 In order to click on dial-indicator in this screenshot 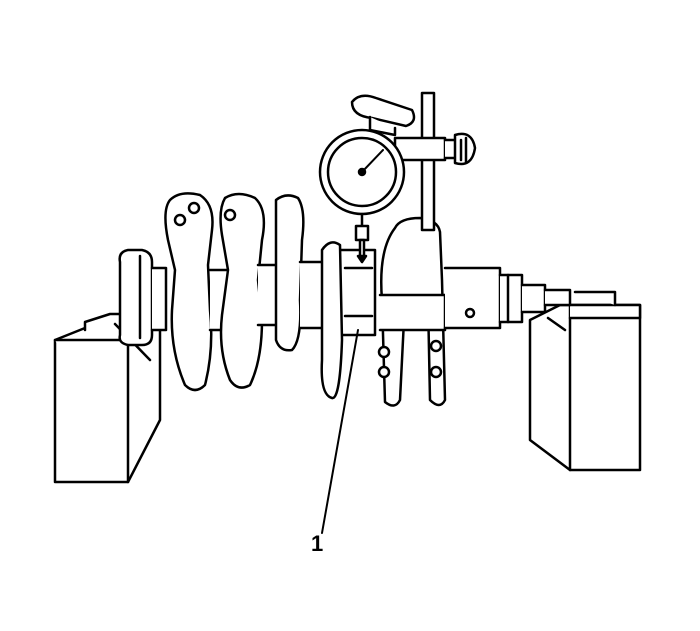, I will do `click(397, 177)`.